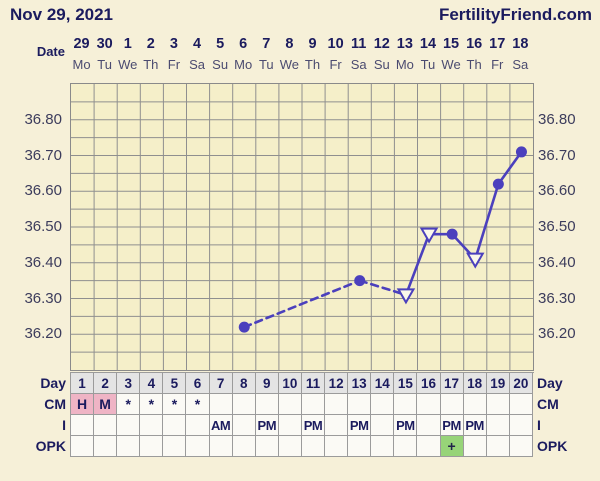 This screenshot has width=600, height=481. What do you see at coordinates (302, 425) in the screenshot?
I see `table-row-i: AM PM PM PM PM PM PM` at bounding box center [302, 425].